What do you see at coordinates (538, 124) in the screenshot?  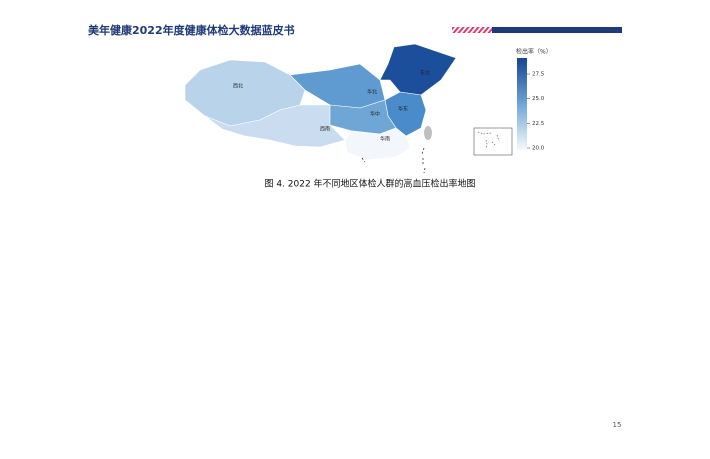 I see `legend-tick-label: 22.5` at bounding box center [538, 124].